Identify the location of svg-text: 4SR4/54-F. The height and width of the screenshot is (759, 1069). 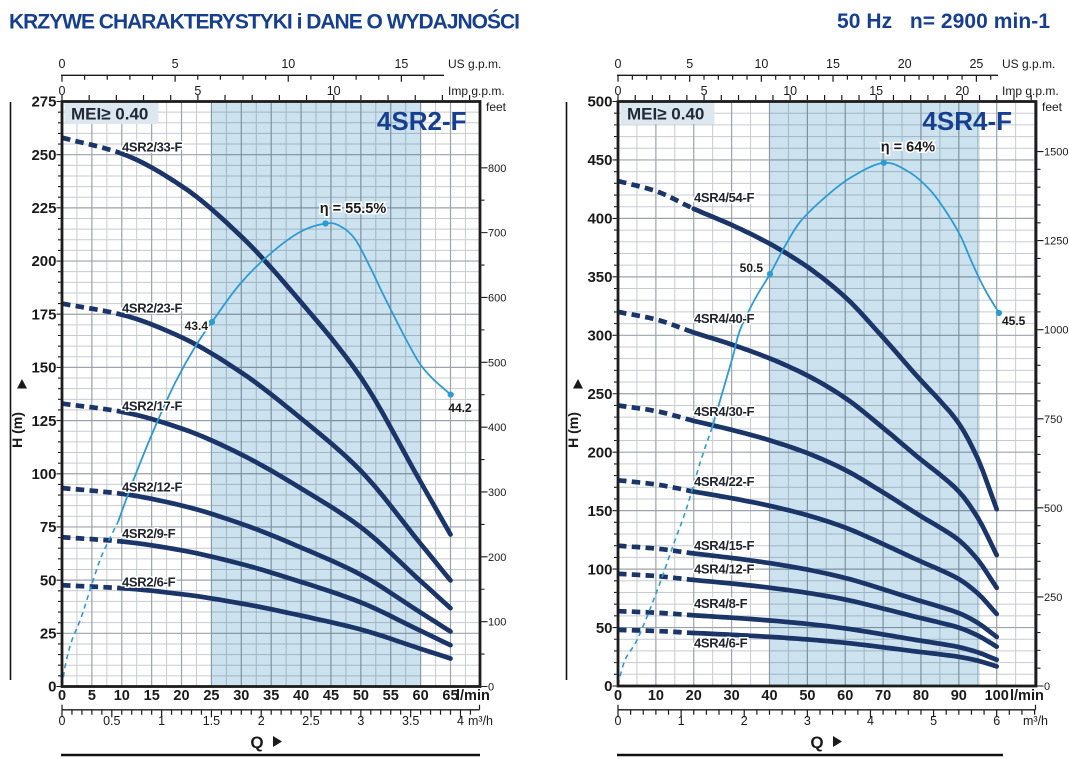
(724, 197).